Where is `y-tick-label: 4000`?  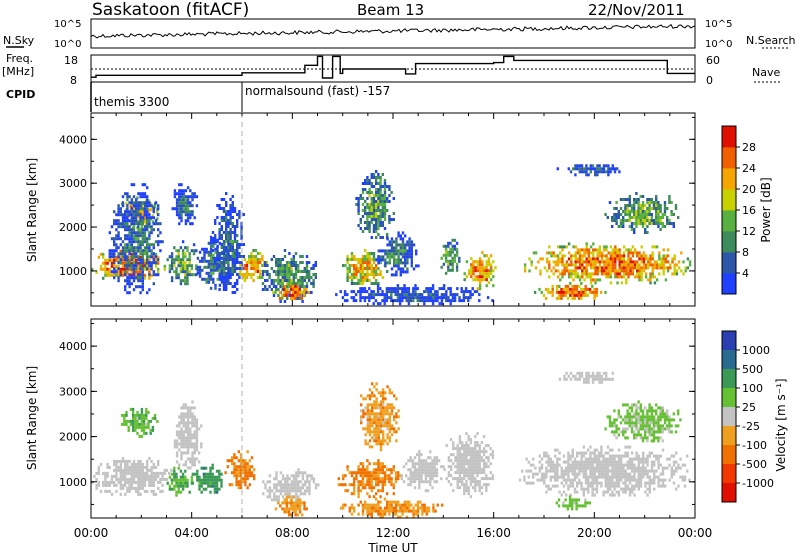 y-tick-label: 4000 is located at coordinates (73, 139).